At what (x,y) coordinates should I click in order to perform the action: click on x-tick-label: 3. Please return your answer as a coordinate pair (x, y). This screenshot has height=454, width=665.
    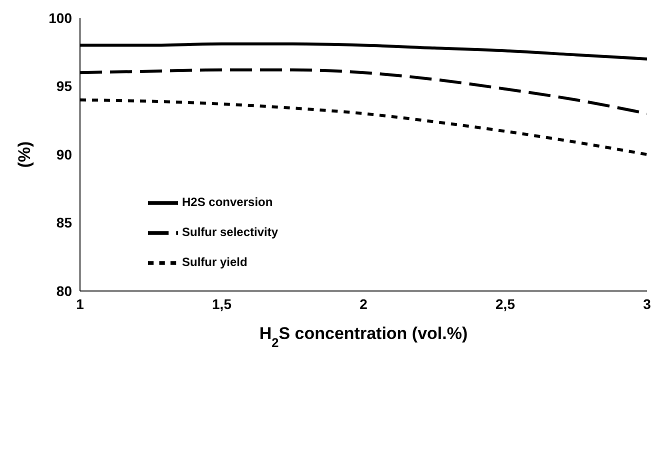
    Looking at the image, I should click on (647, 304).